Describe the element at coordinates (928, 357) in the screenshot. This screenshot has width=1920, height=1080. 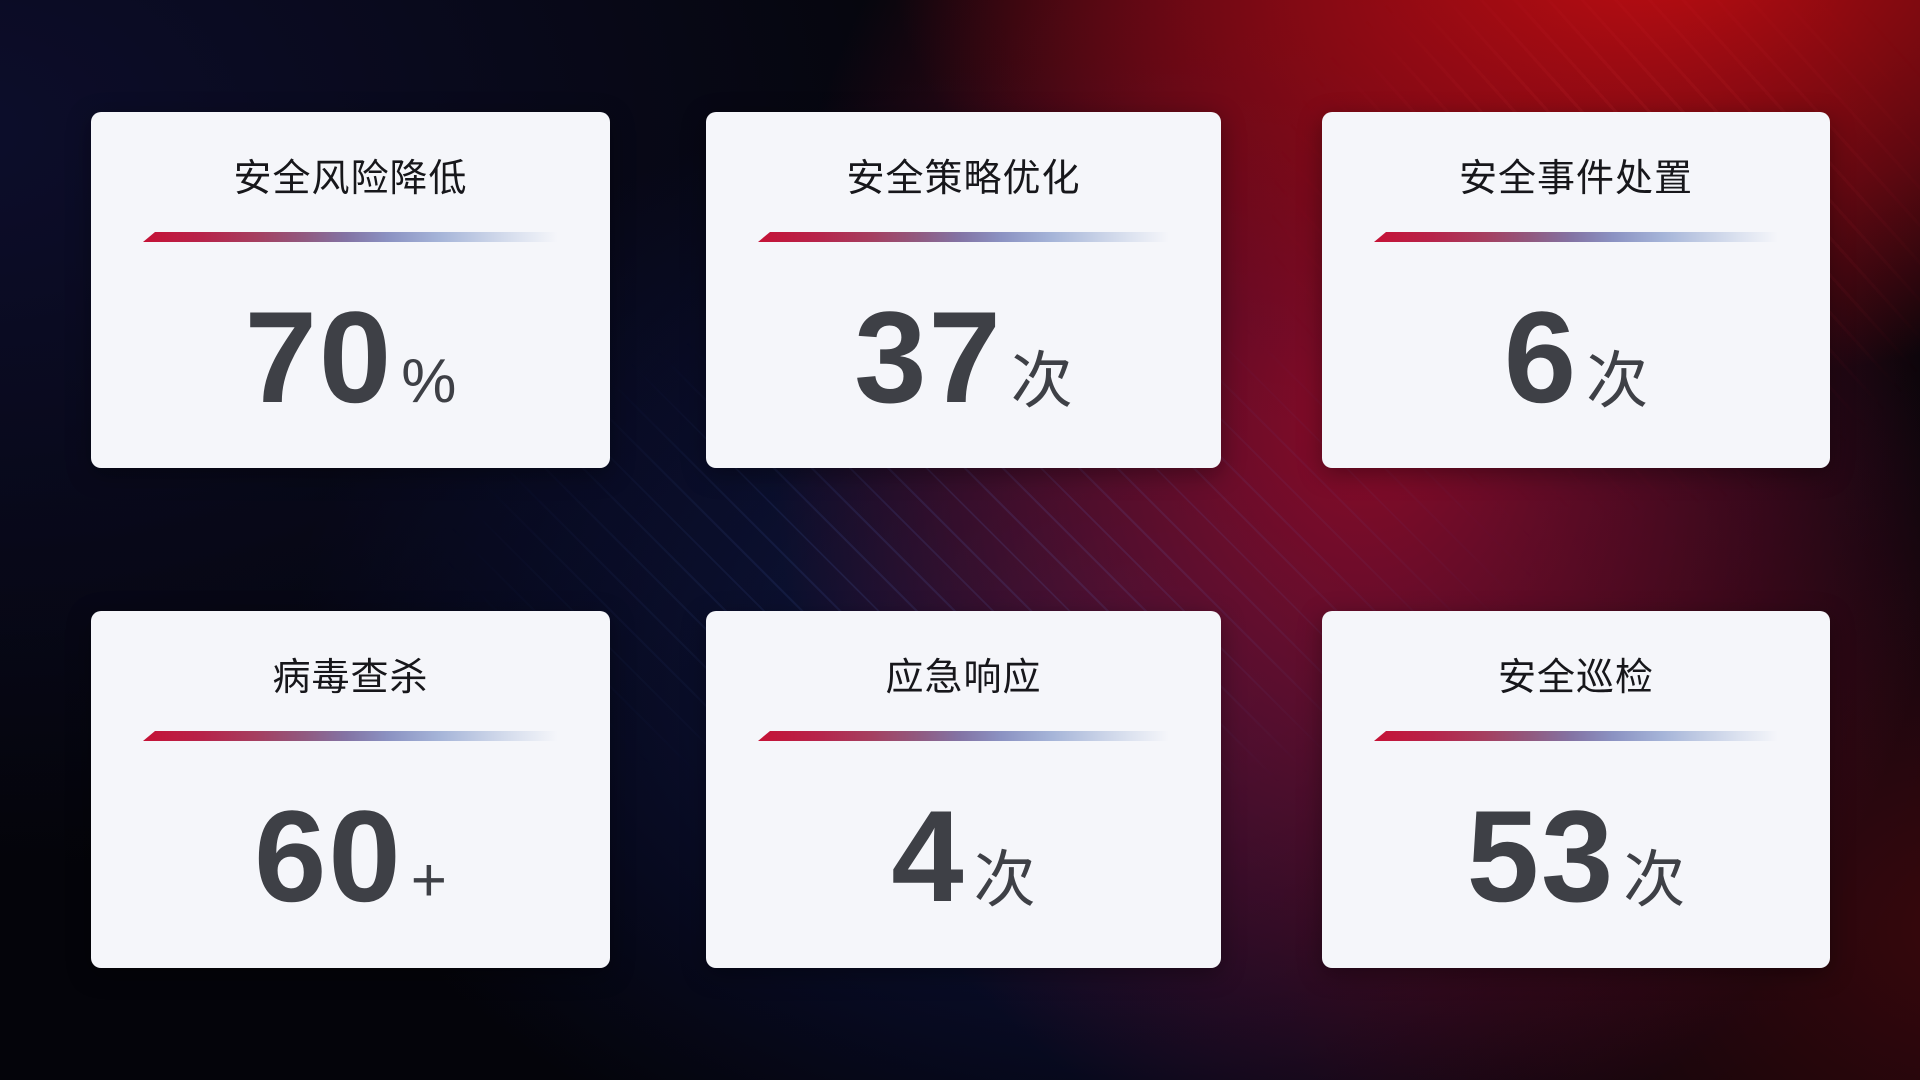
I see `stat-value: 37` at that location.